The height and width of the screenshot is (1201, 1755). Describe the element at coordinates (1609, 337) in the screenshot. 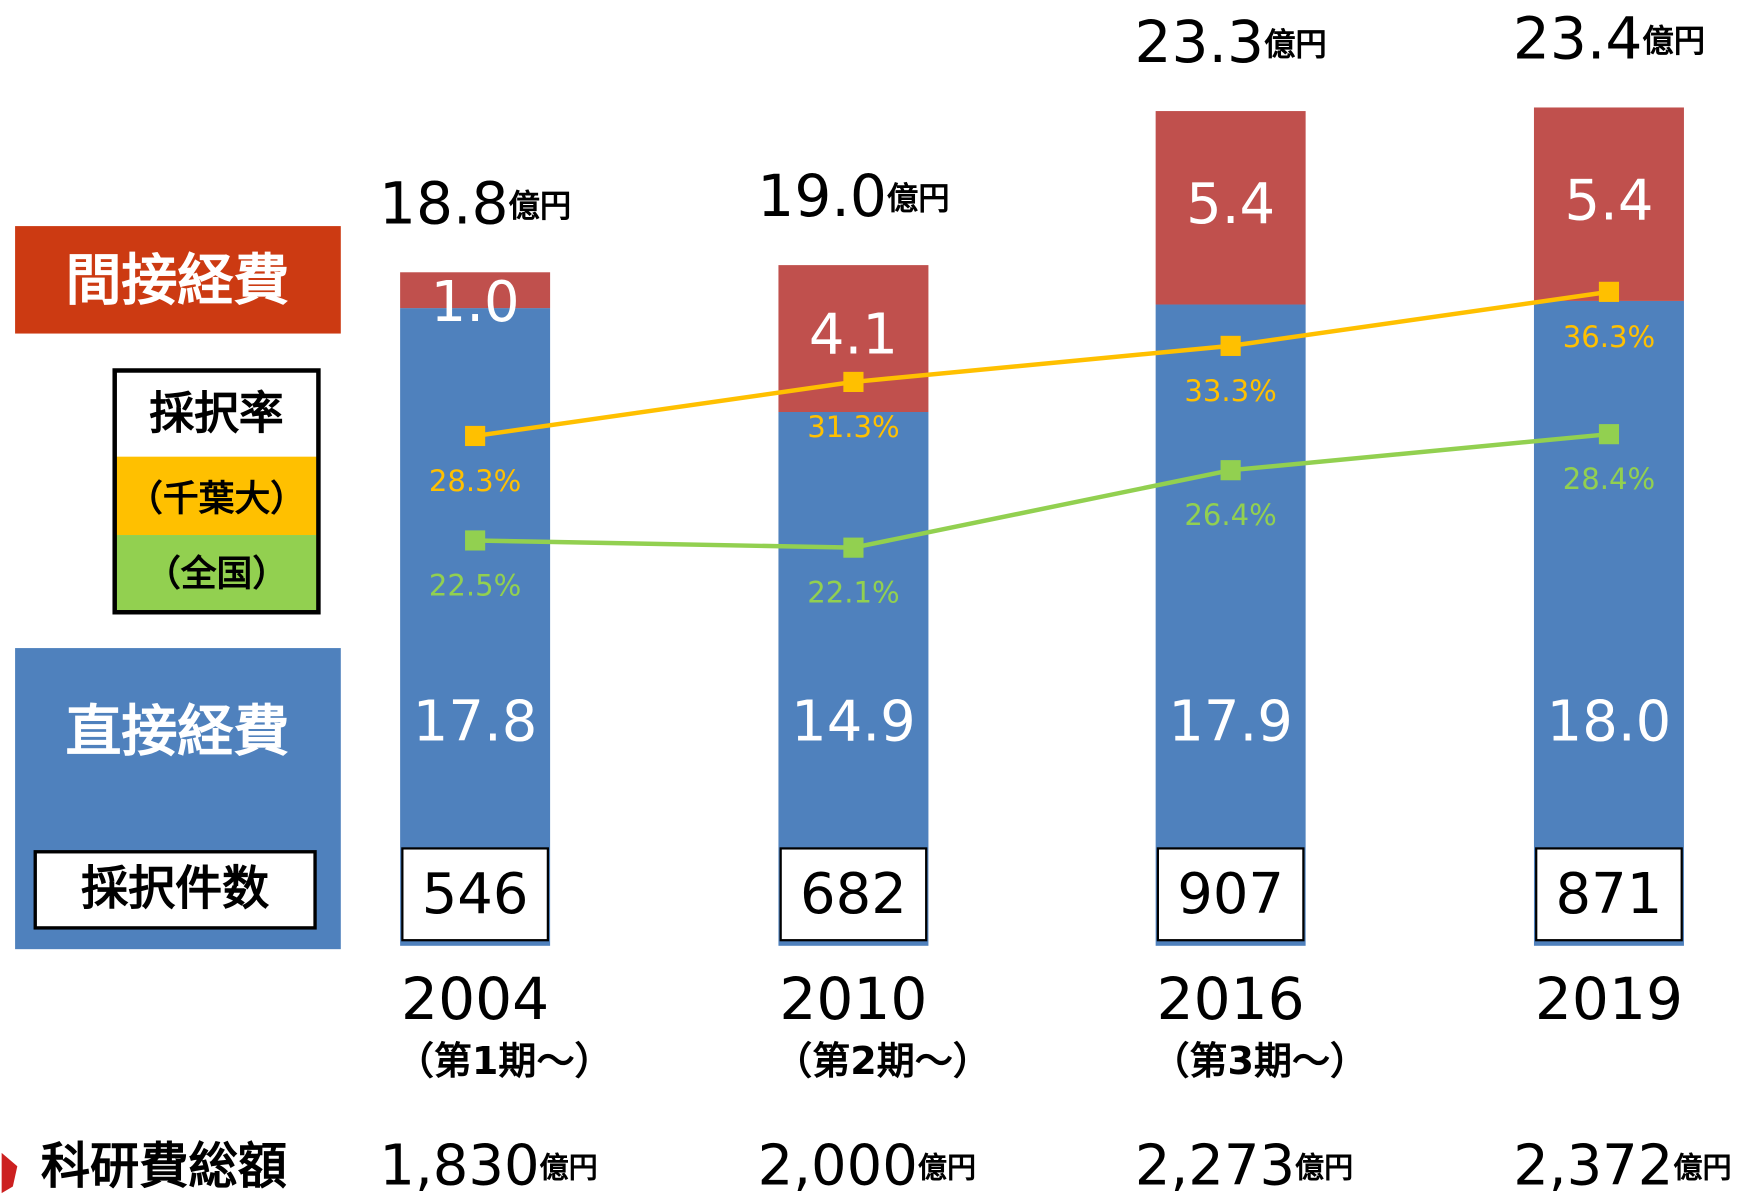

I see `rate-label: 36.3%` at that location.